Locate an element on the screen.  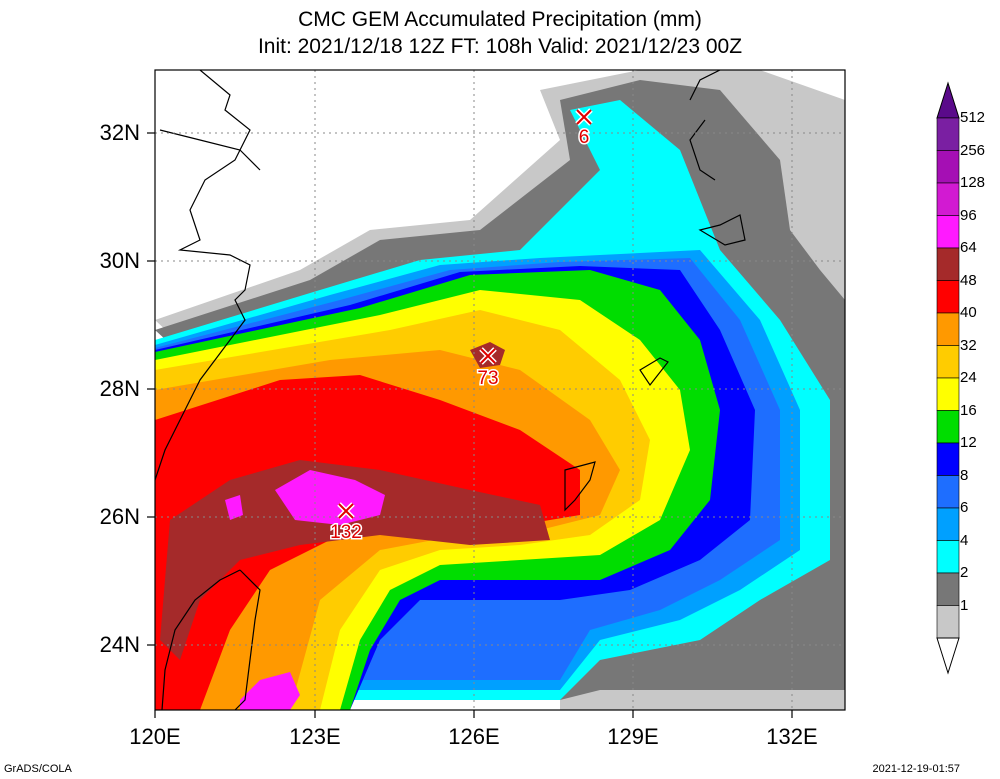
lat-label-28n: 28N is located at coordinates (119, 388).